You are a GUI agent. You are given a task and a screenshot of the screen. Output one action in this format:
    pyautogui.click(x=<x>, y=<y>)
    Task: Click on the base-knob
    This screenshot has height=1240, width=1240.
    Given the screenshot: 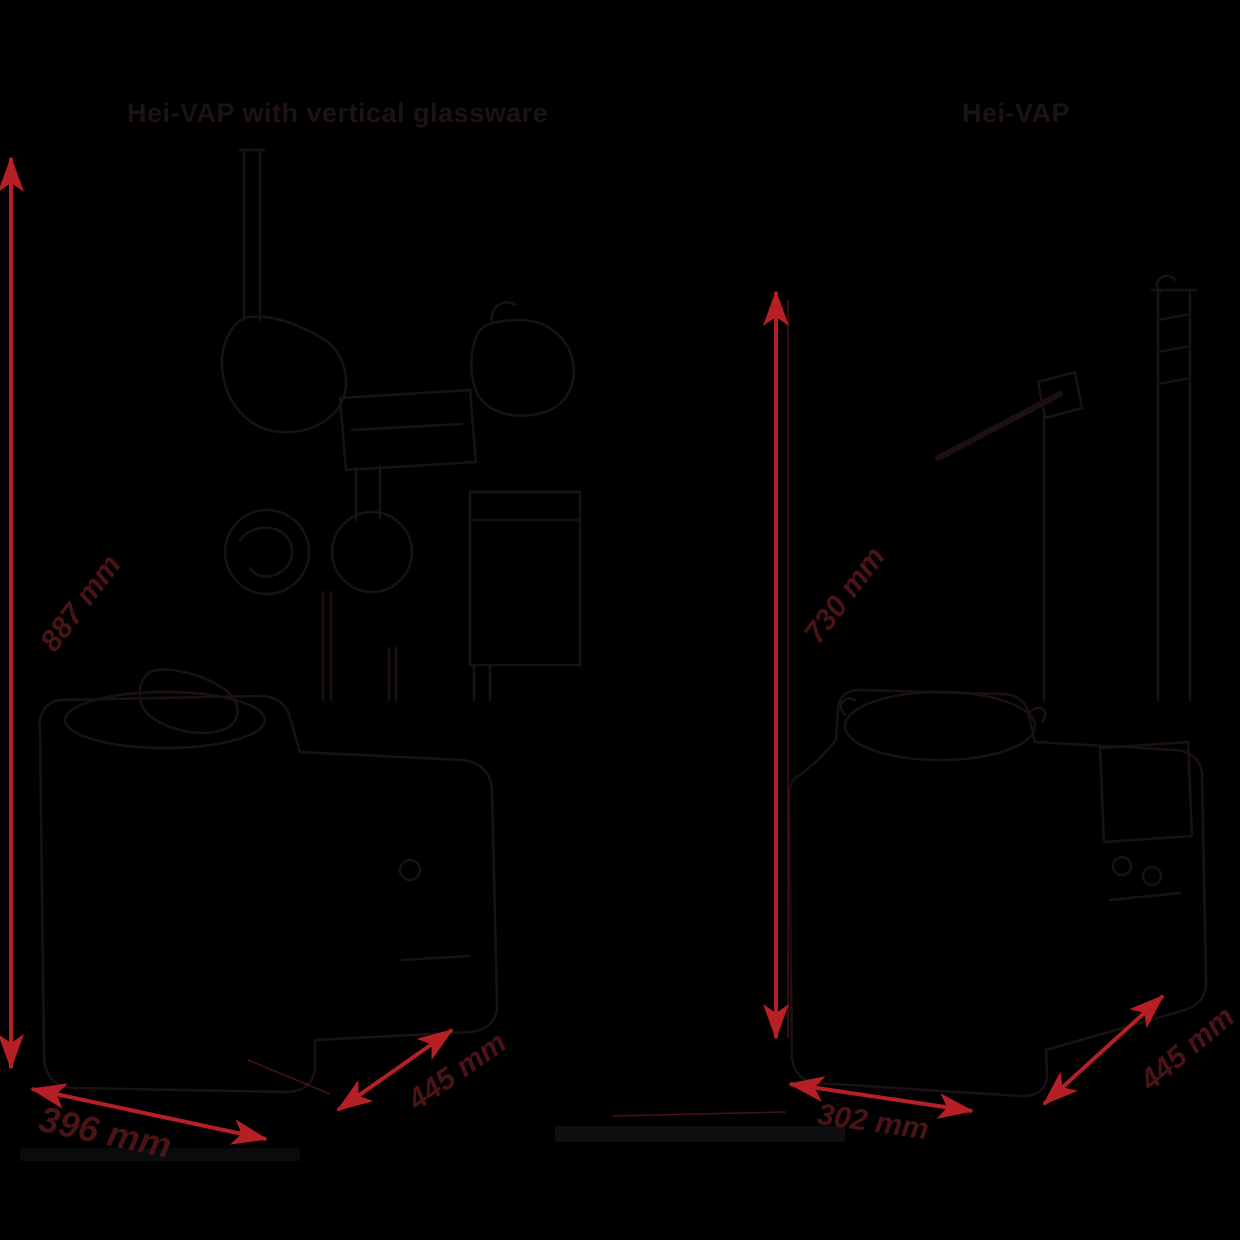 What is the action you would take?
    pyautogui.click(x=410, y=870)
    